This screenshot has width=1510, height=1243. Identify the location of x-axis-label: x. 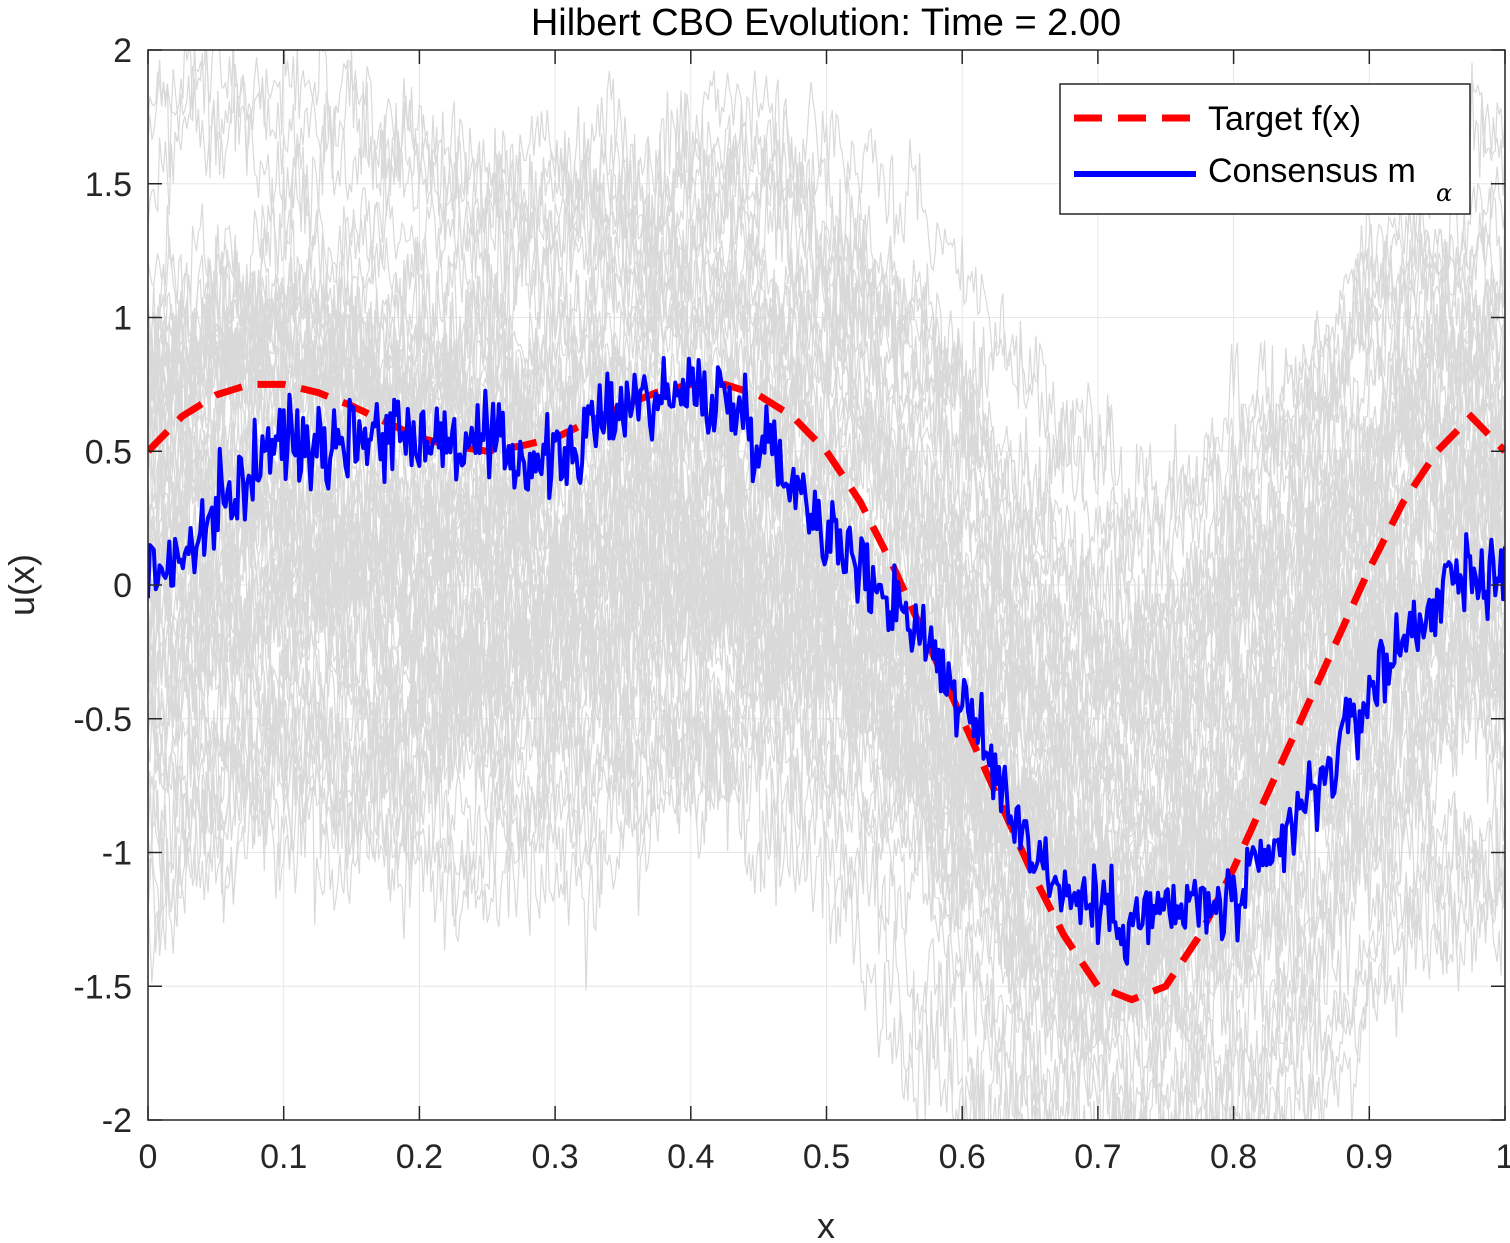
(826, 1224).